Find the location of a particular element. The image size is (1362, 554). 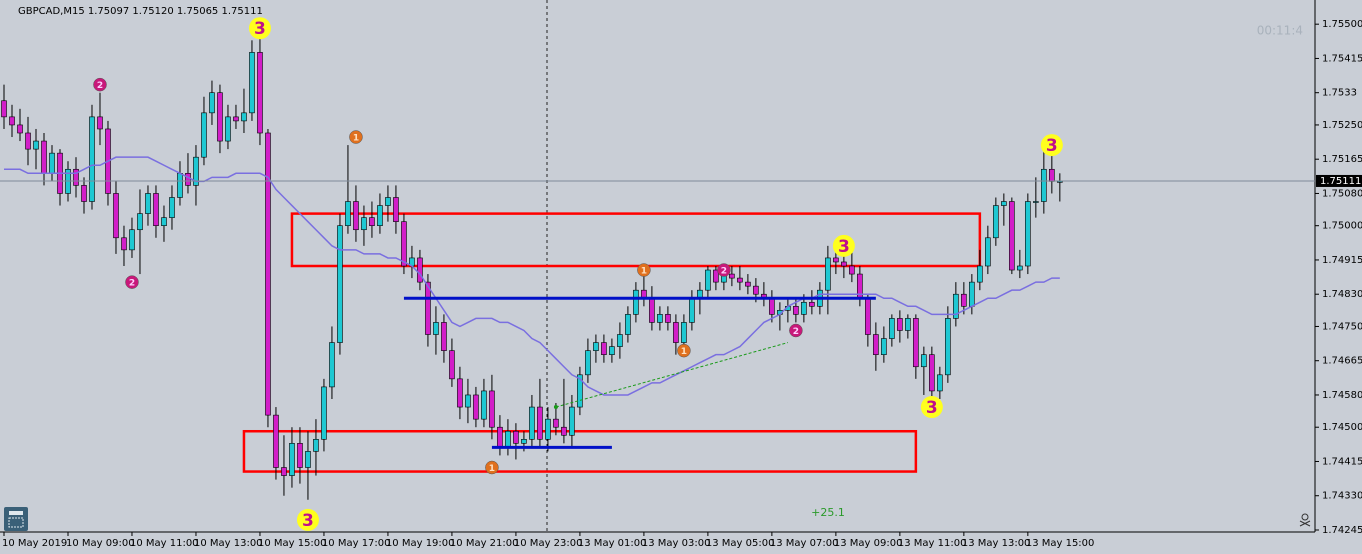

timer: 00:11:4 is located at coordinates (1280, 31).